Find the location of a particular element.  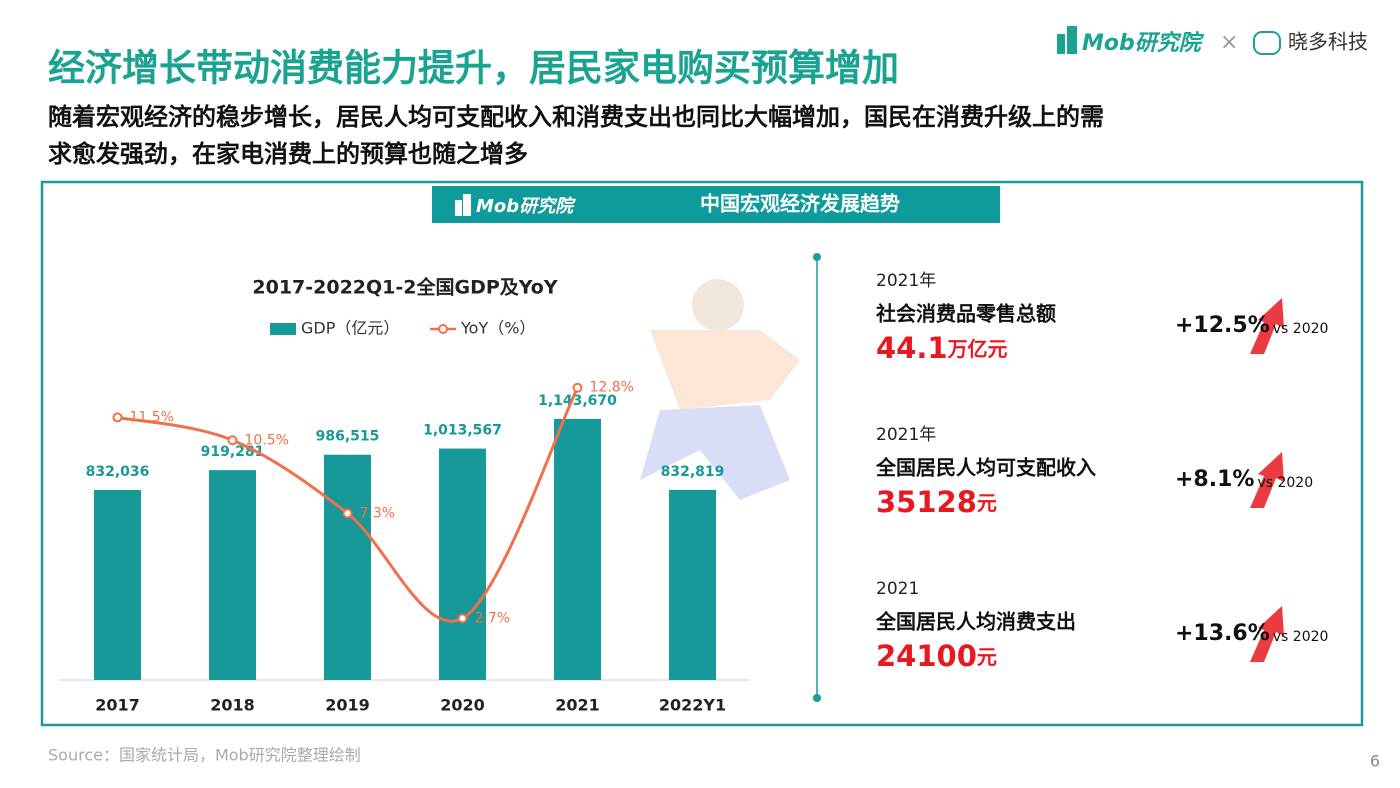

x-tick-label: 2019 is located at coordinates (347, 705).